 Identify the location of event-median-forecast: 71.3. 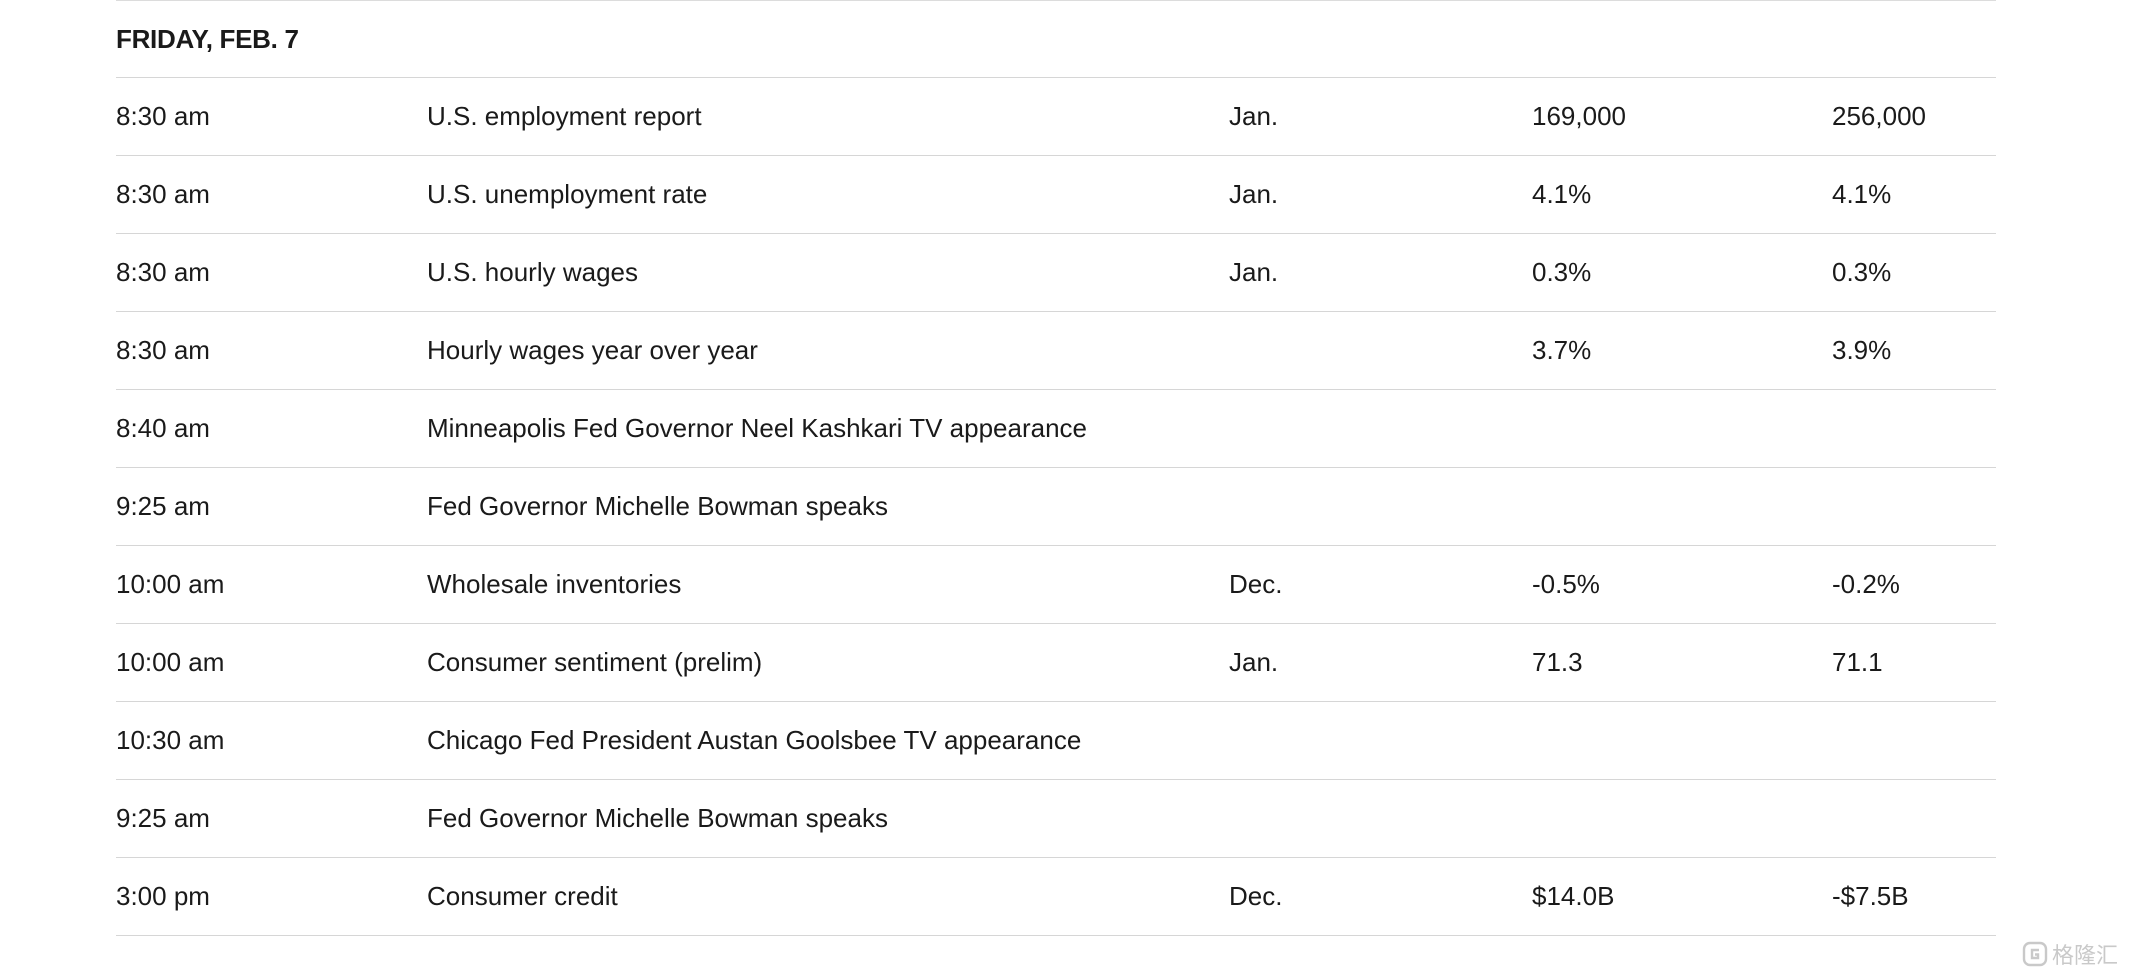
(1557, 662).